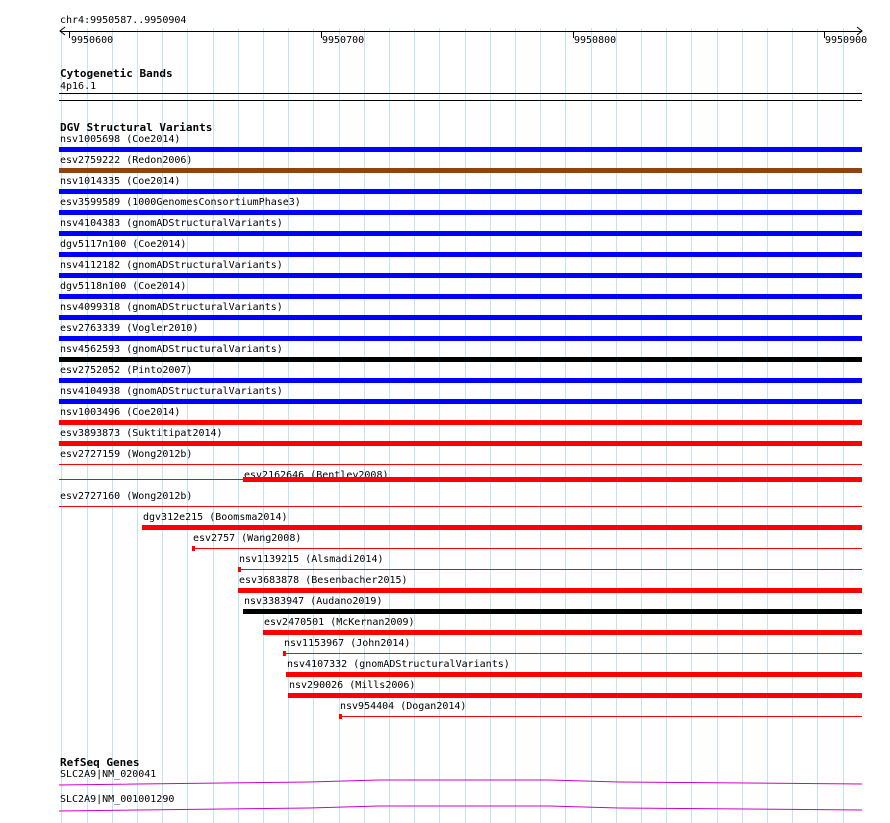 This screenshot has height=823, width=890. I want to click on ruler-tick-label: 9950900, so click(846, 40).